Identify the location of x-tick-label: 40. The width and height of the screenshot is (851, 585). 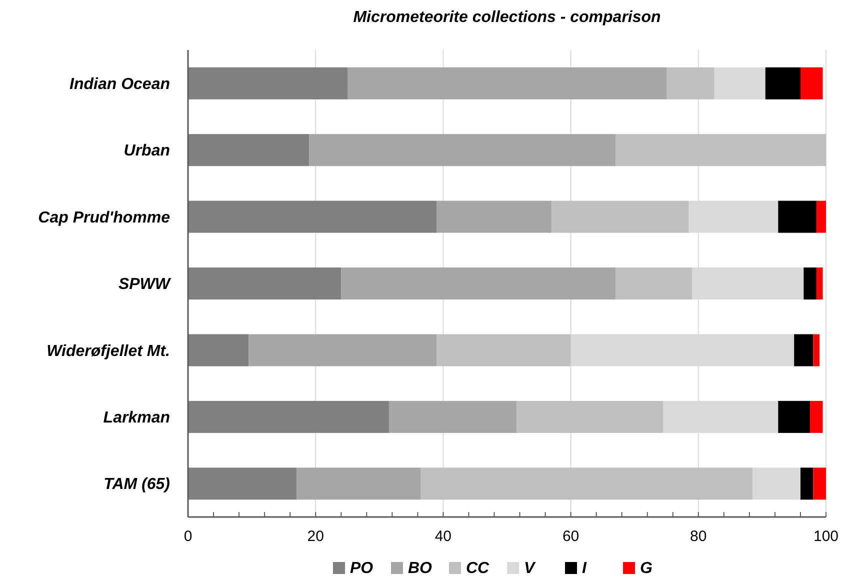
(443, 536).